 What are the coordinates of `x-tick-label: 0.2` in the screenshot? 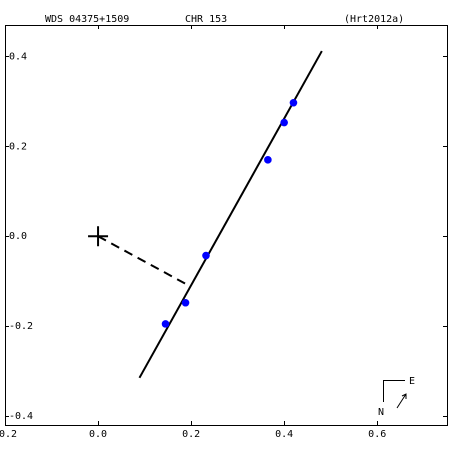 It's located at (191, 434).